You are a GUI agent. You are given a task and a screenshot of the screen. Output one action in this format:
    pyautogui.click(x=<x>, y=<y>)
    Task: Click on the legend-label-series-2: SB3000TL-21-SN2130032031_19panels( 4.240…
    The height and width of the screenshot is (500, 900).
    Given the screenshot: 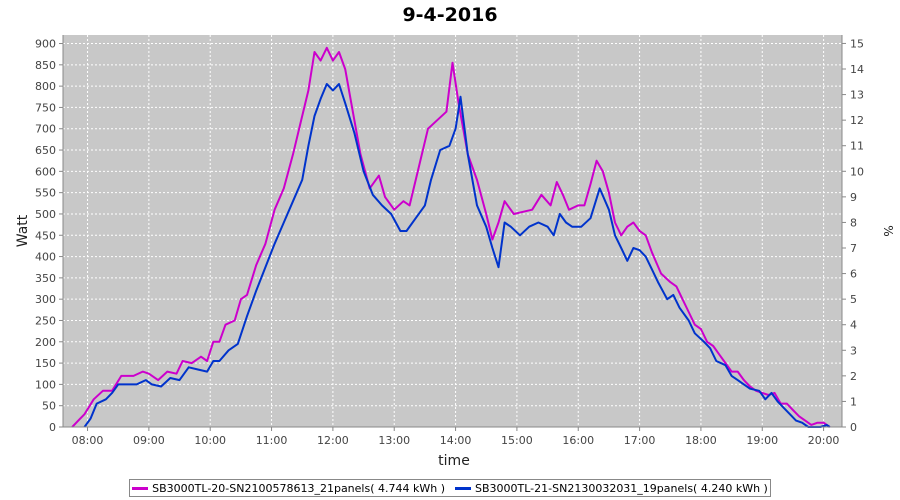 What is the action you would take?
    pyautogui.click(x=621, y=488)
    